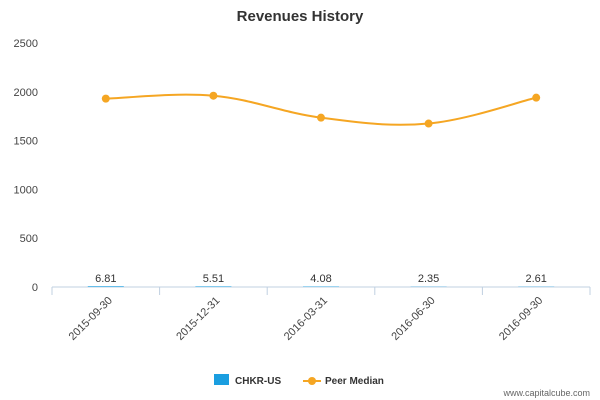  Describe the element at coordinates (546, 393) in the screenshot. I see `watermark: www.capitalcube.com` at that location.